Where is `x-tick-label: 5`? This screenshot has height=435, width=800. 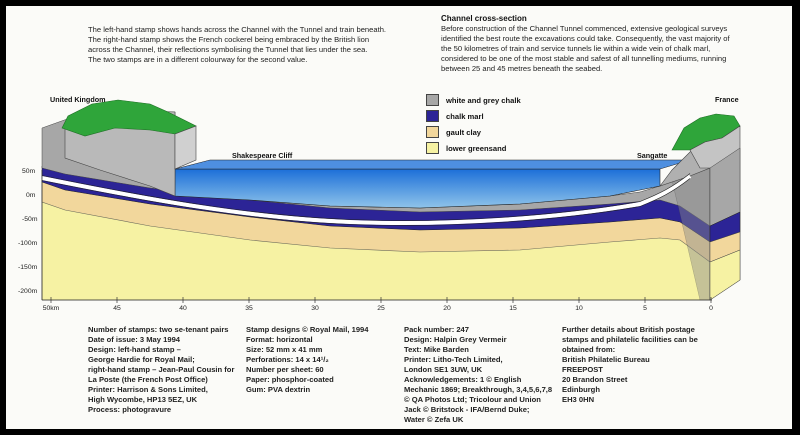 x-tick-label: 5 is located at coordinates (645, 308).